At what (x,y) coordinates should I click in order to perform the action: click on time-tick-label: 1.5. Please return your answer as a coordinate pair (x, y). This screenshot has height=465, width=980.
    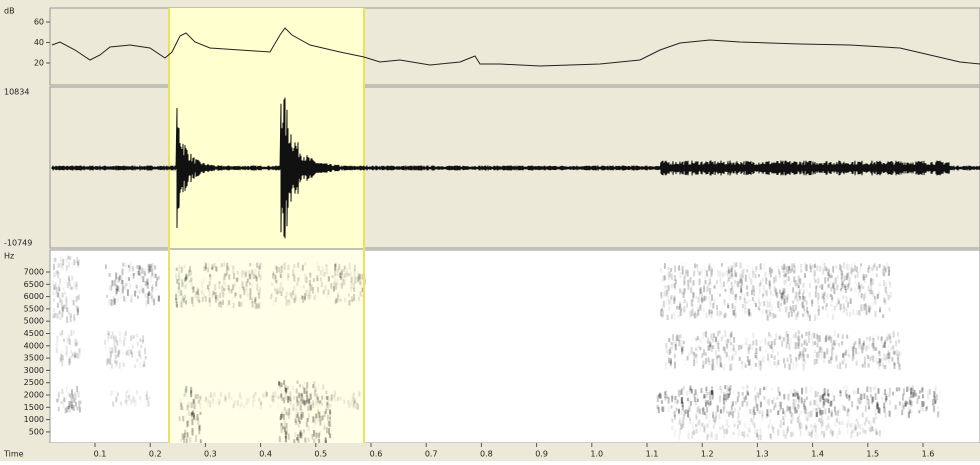
    Looking at the image, I should click on (872, 454).